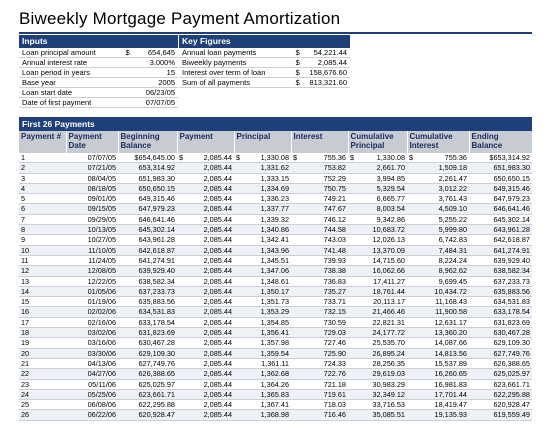 This screenshot has width=550, height=425. What do you see at coordinates (319, 240) in the screenshot?
I see `cell-interest: 743.03` at bounding box center [319, 240].